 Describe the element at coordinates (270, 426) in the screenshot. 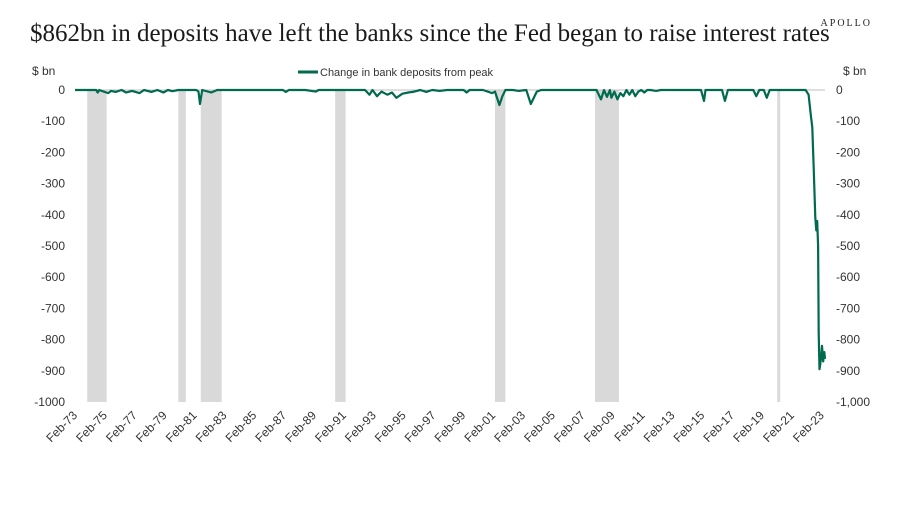

I see `x-tick-label: Feb-87` at that location.